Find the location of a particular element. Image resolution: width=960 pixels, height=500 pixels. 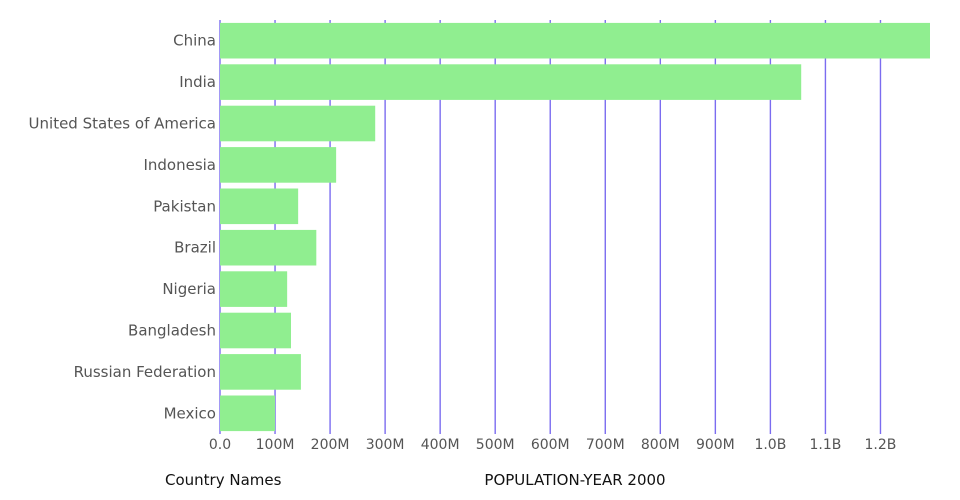

category-label: India is located at coordinates (197, 82).